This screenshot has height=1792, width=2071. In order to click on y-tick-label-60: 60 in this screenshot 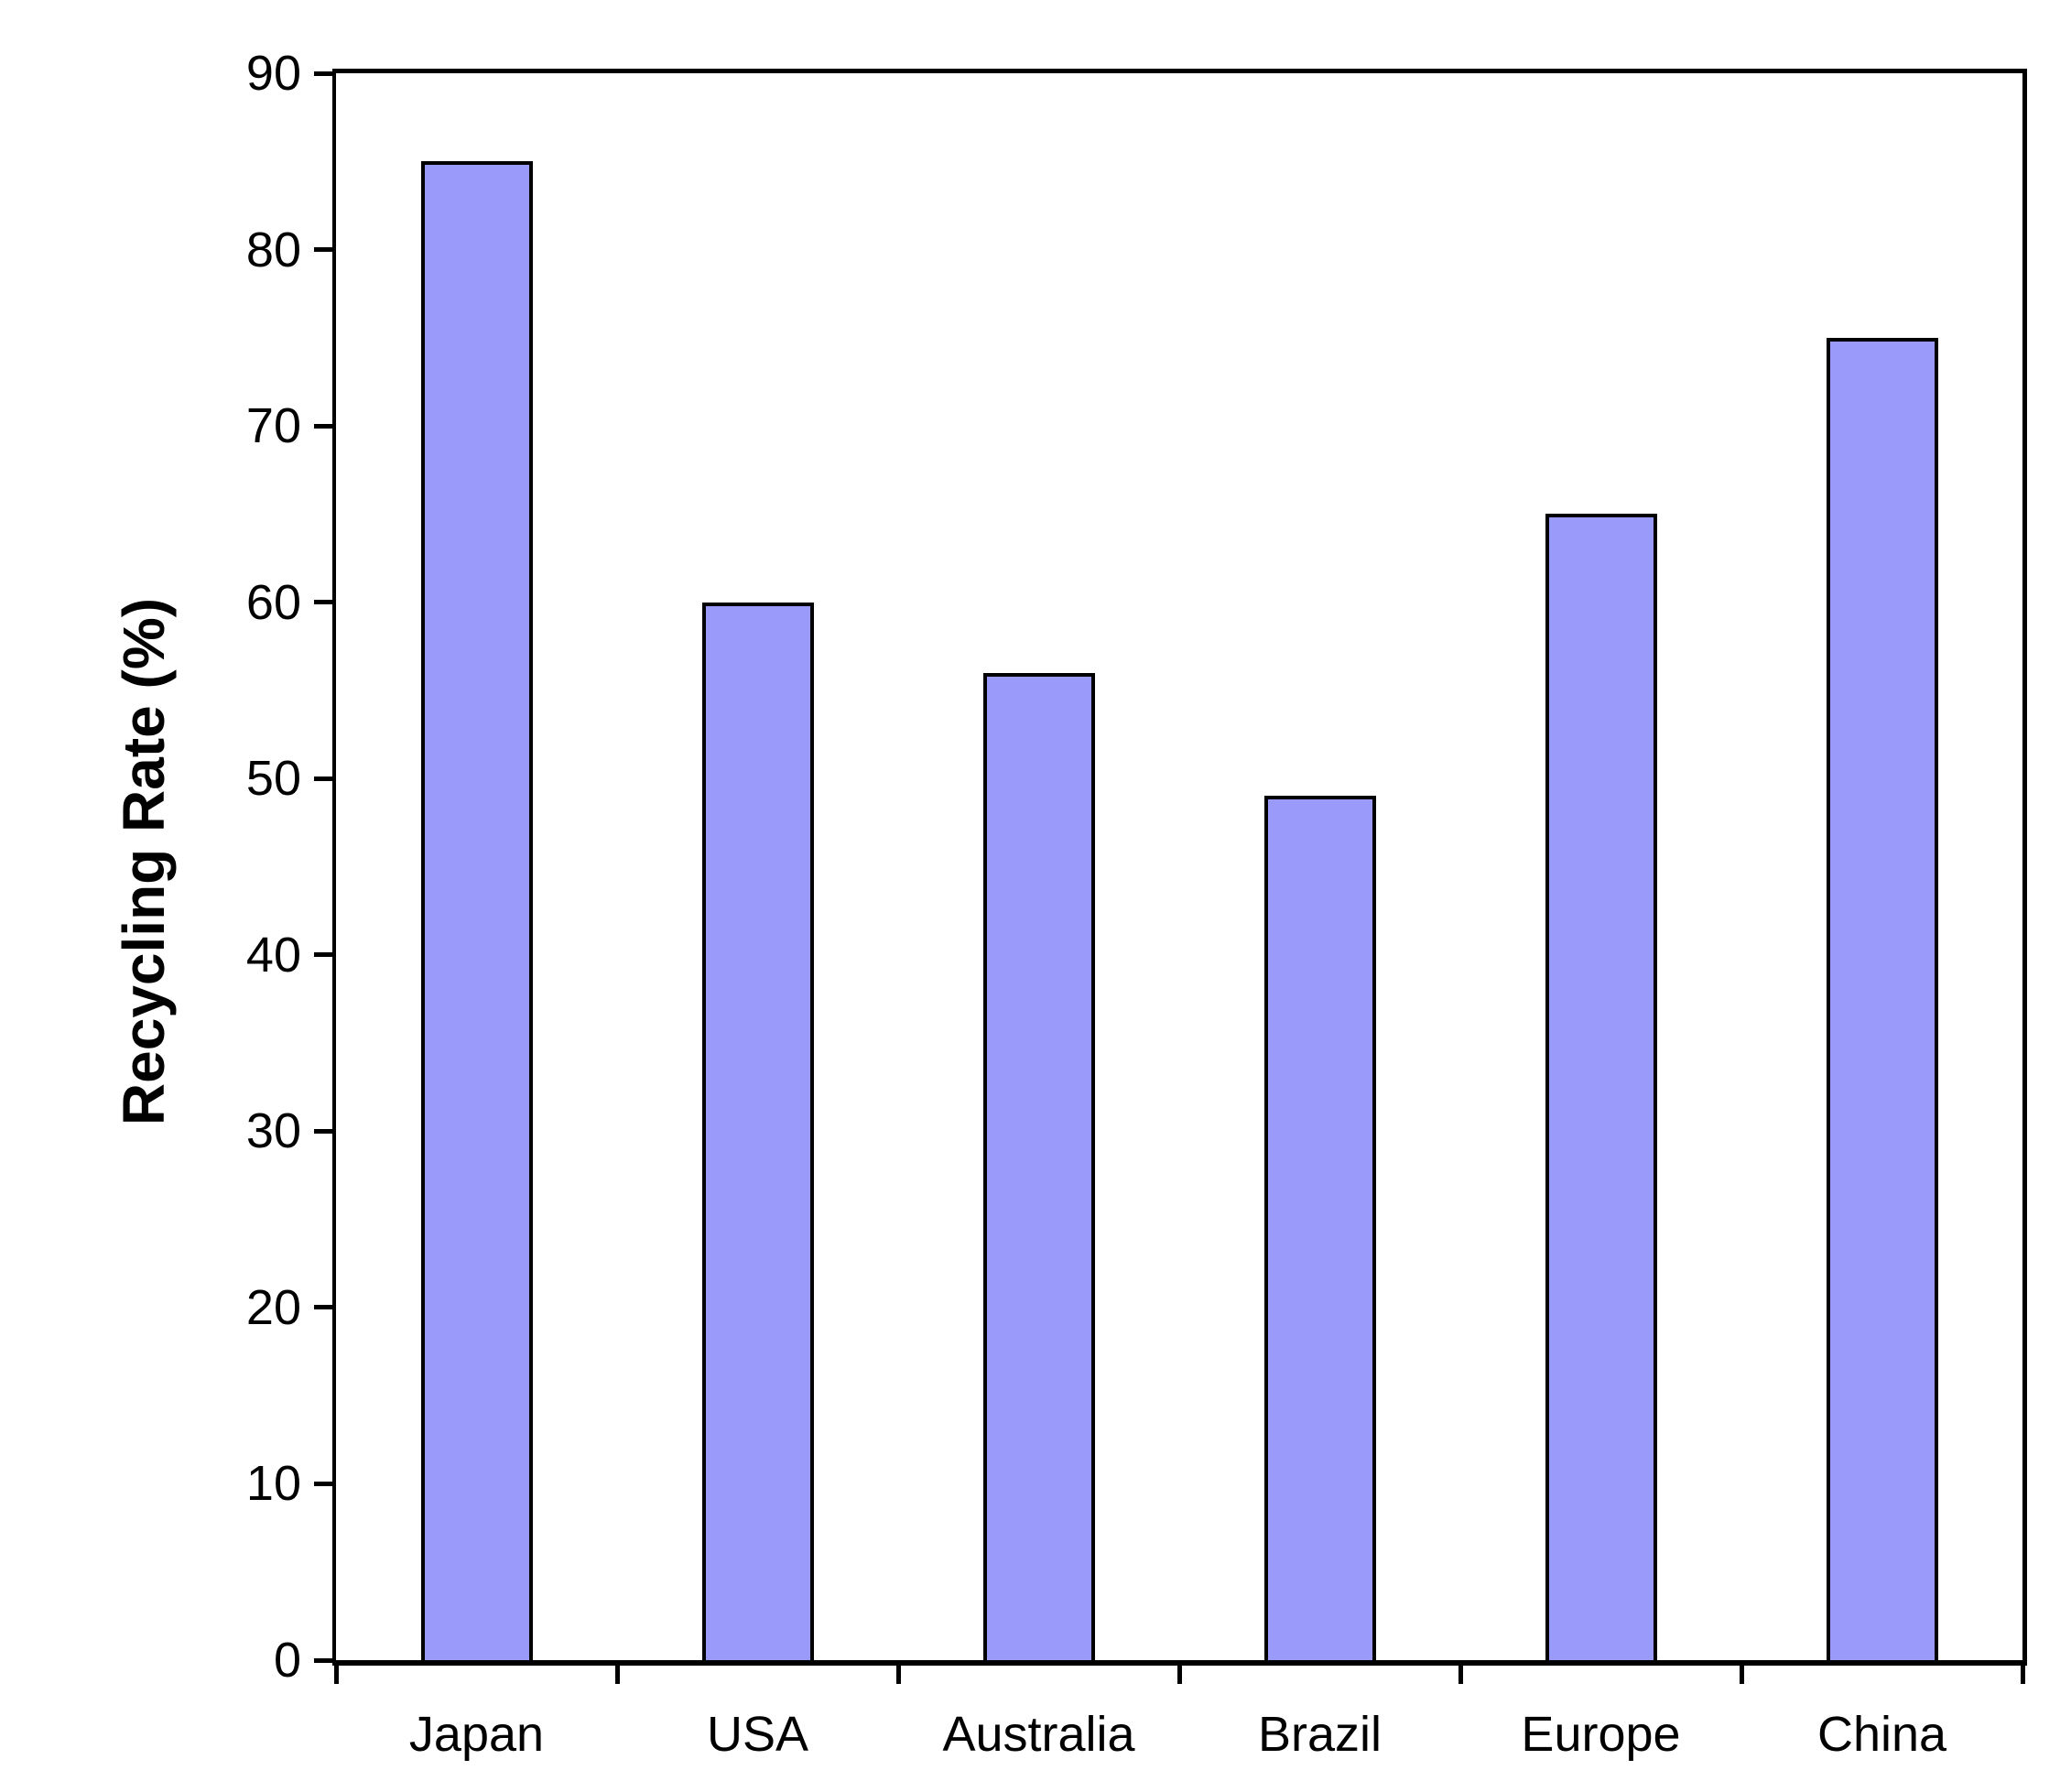, I will do `click(273, 602)`.